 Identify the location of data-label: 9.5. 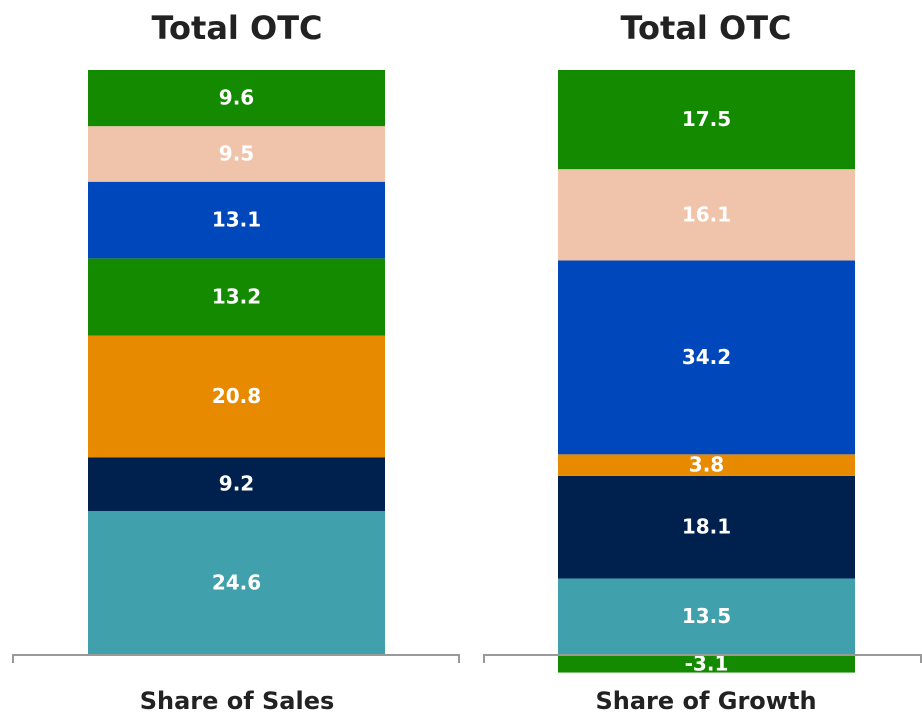
(236, 153).